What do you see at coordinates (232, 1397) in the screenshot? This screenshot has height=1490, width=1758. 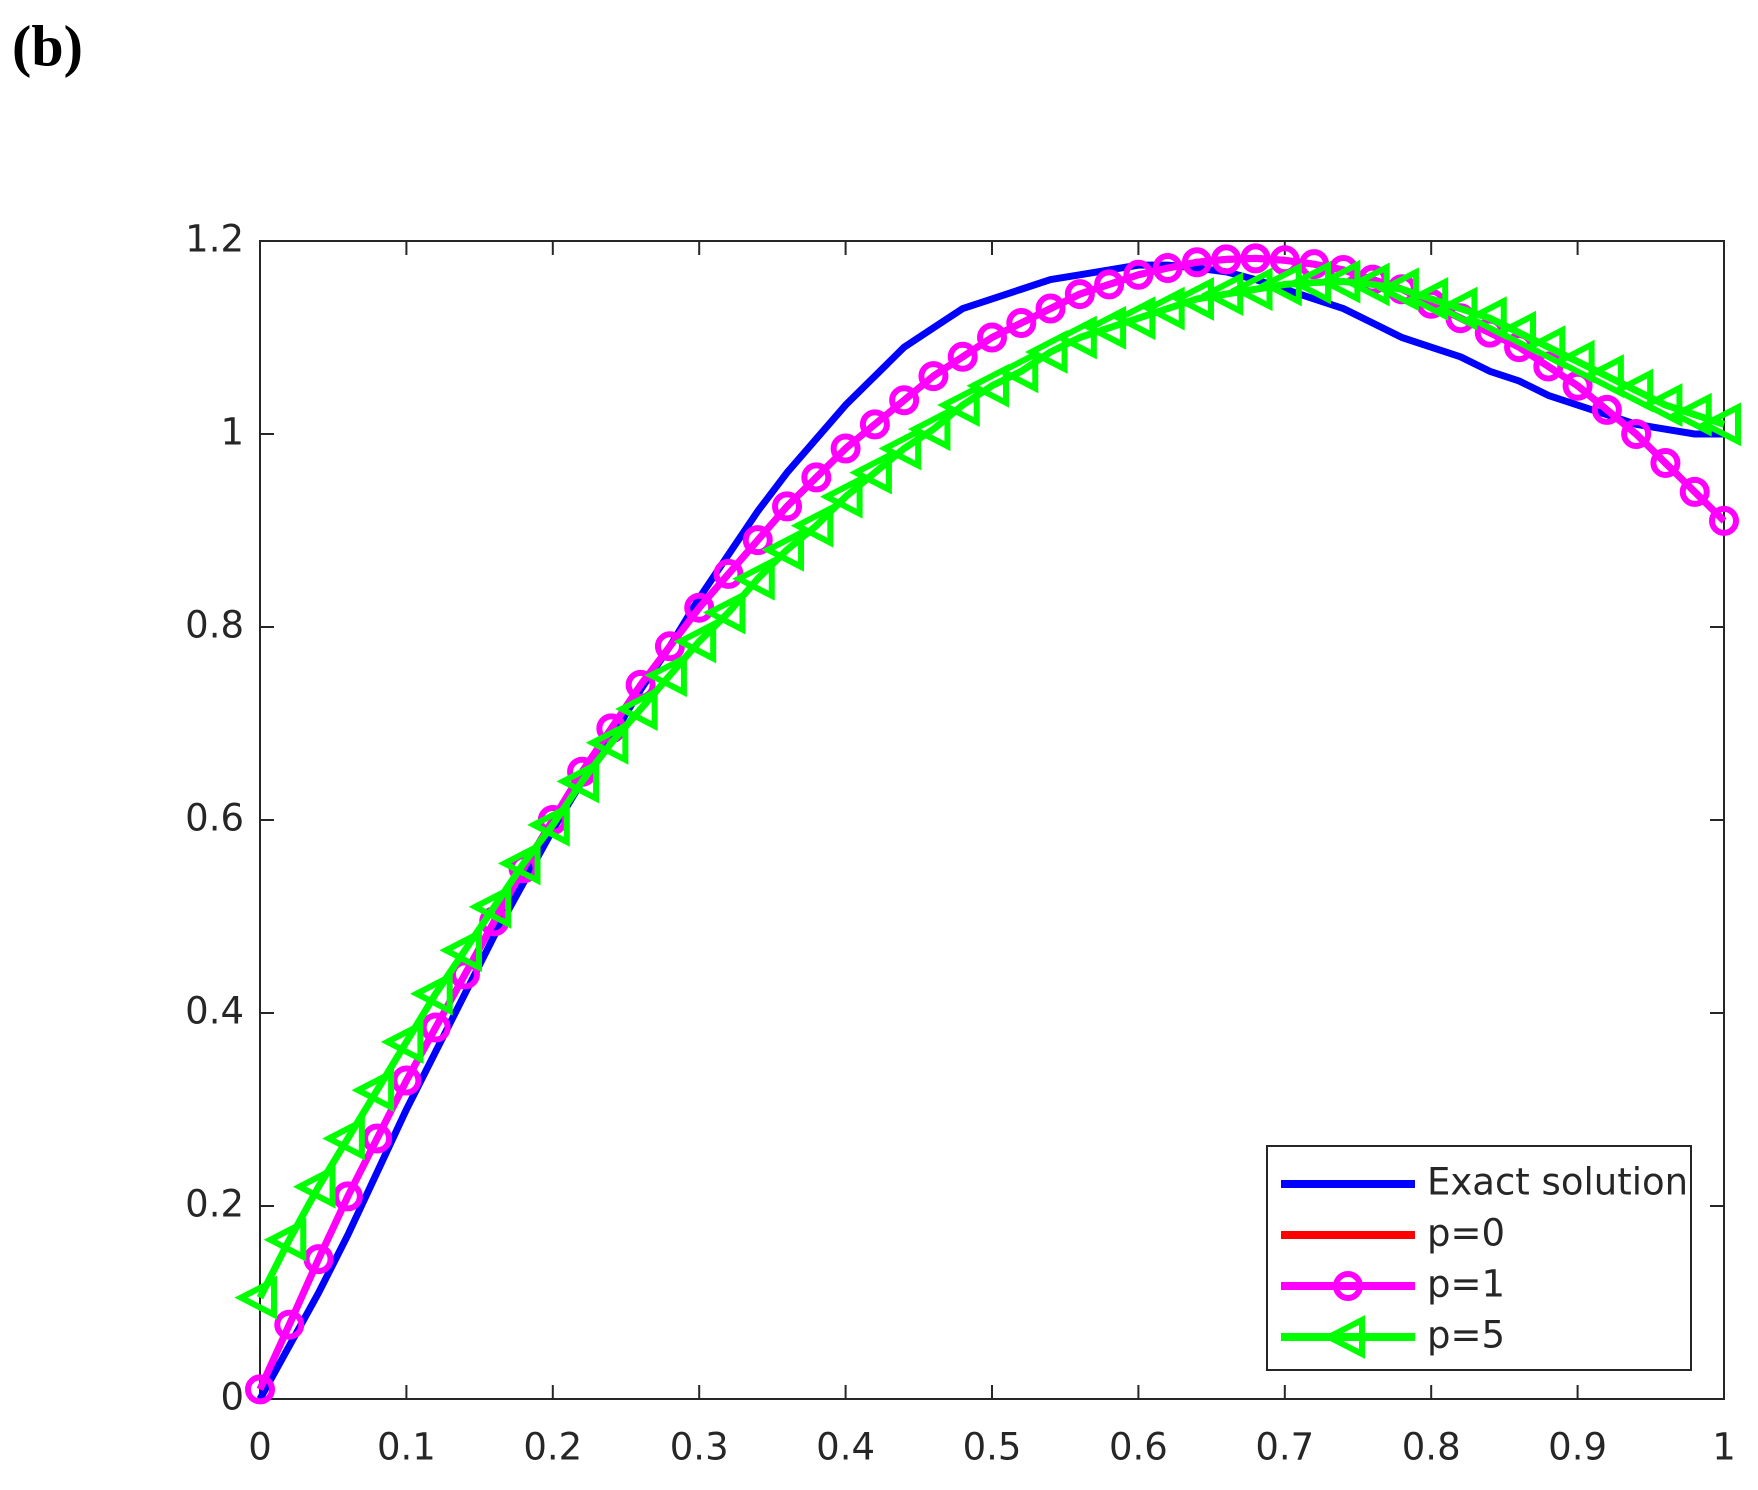 I see `y-tick-label: 0` at bounding box center [232, 1397].